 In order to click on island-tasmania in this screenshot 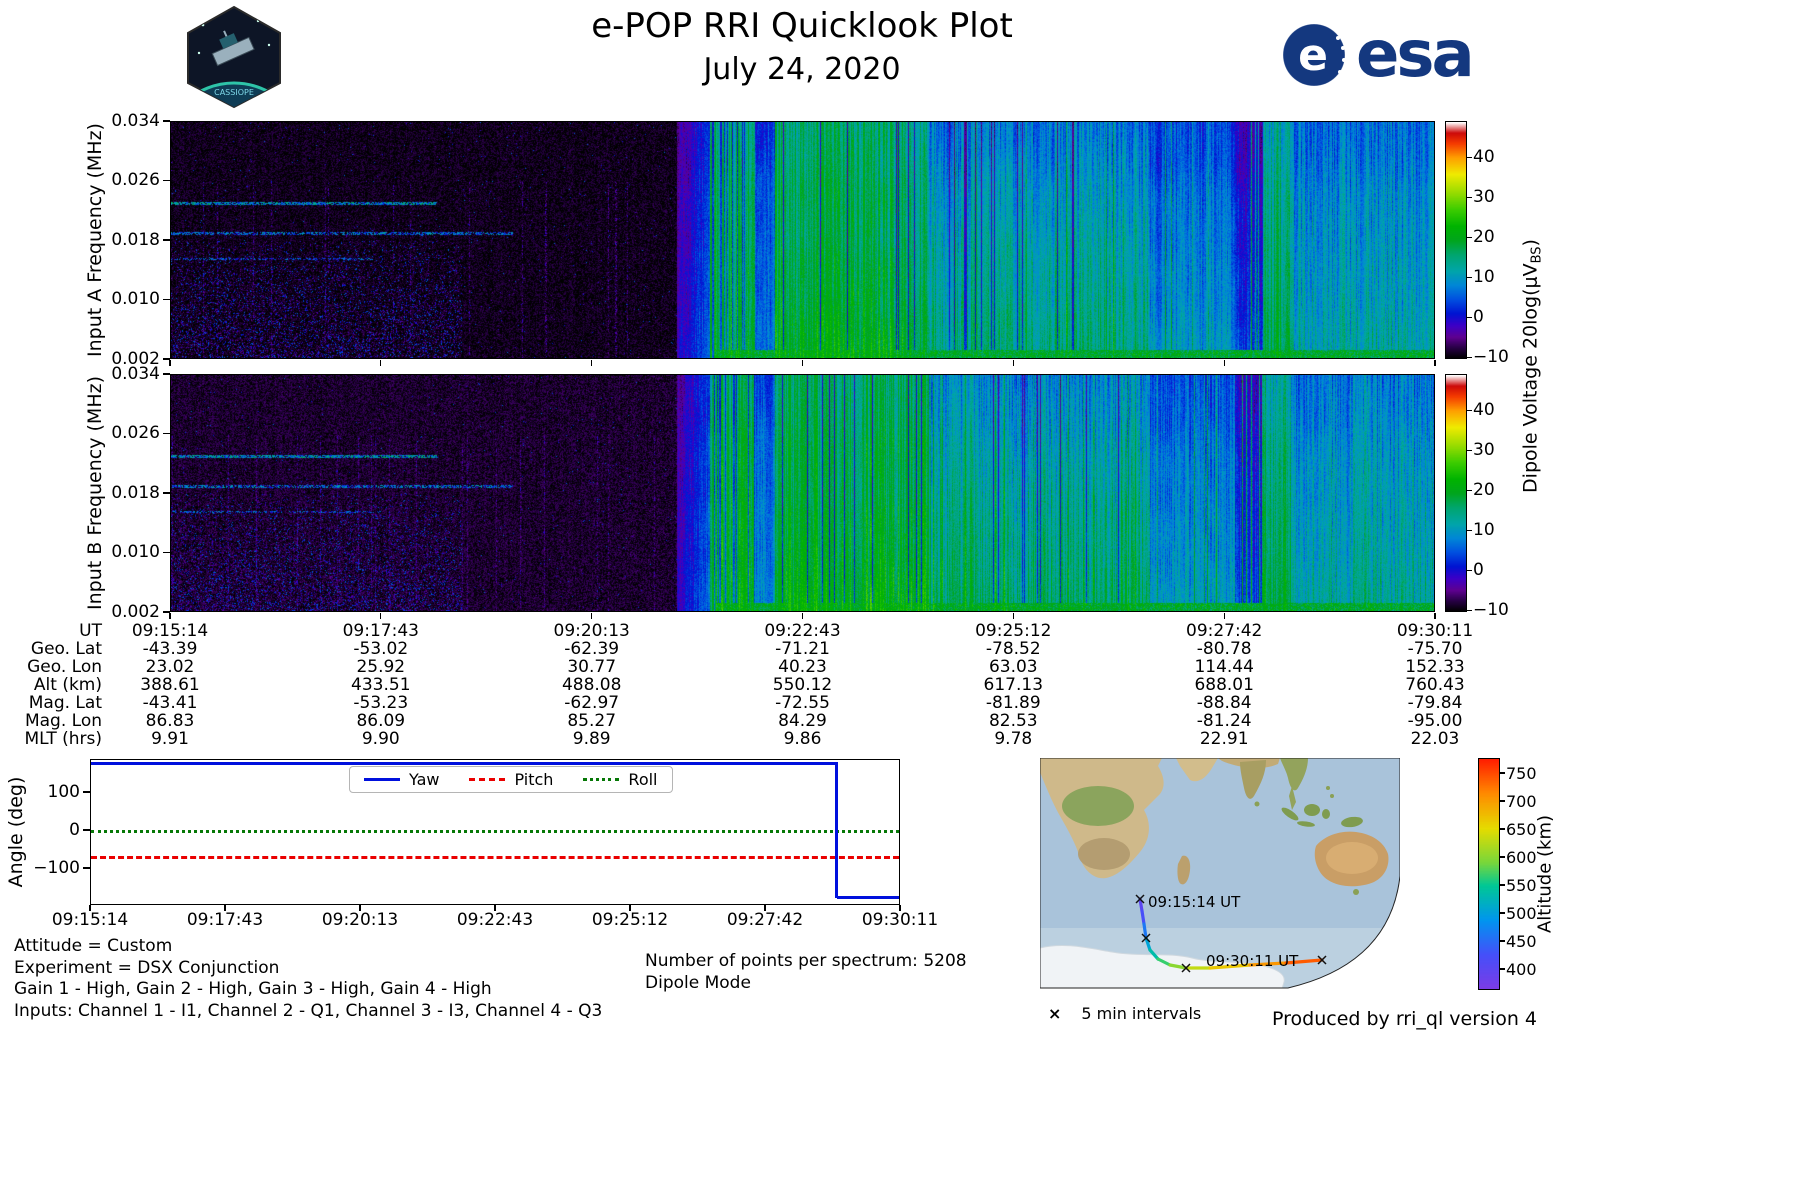, I will do `click(1356, 892)`.